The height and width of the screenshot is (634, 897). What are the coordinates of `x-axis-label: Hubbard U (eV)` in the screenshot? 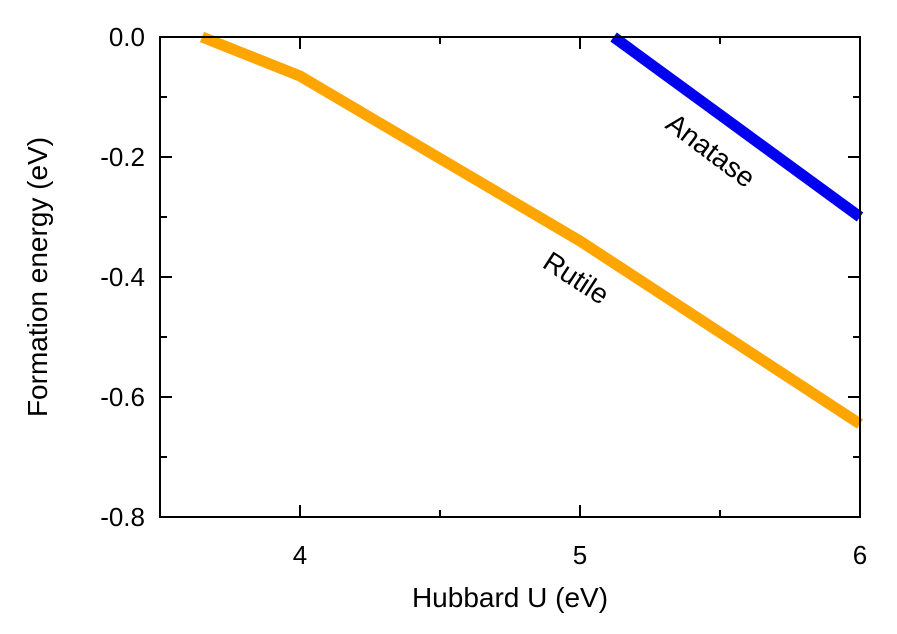 It's located at (510, 597).